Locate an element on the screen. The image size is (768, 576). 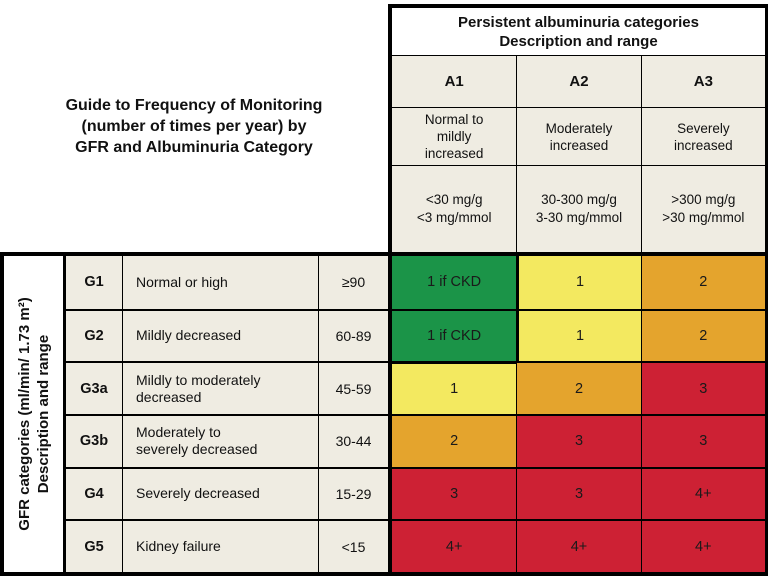
desc-line: severely decreased is located at coordinates (197, 449).